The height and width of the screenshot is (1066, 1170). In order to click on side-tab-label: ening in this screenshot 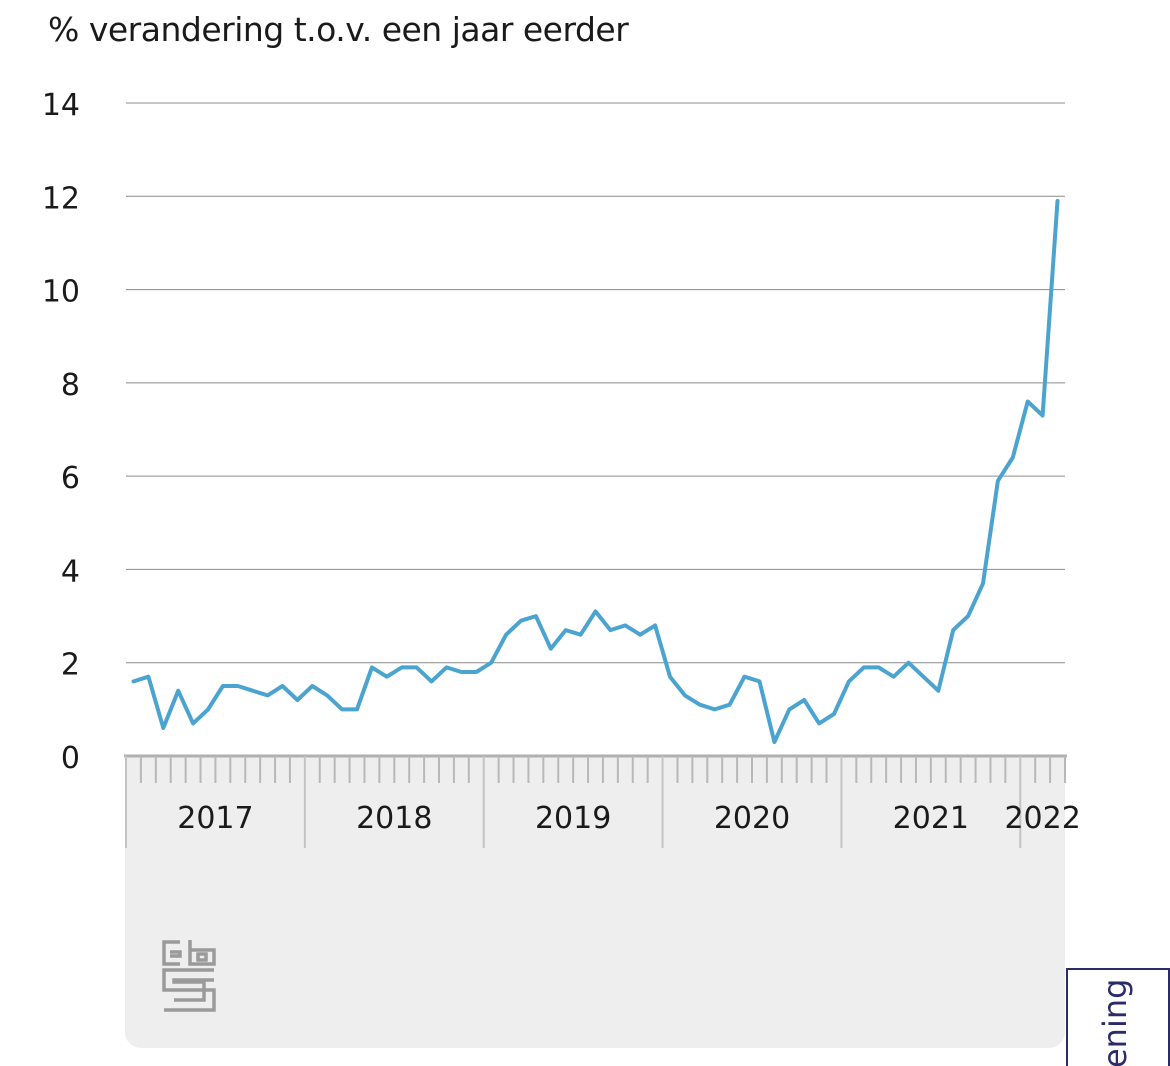, I will do `click(1115, 1022)`.